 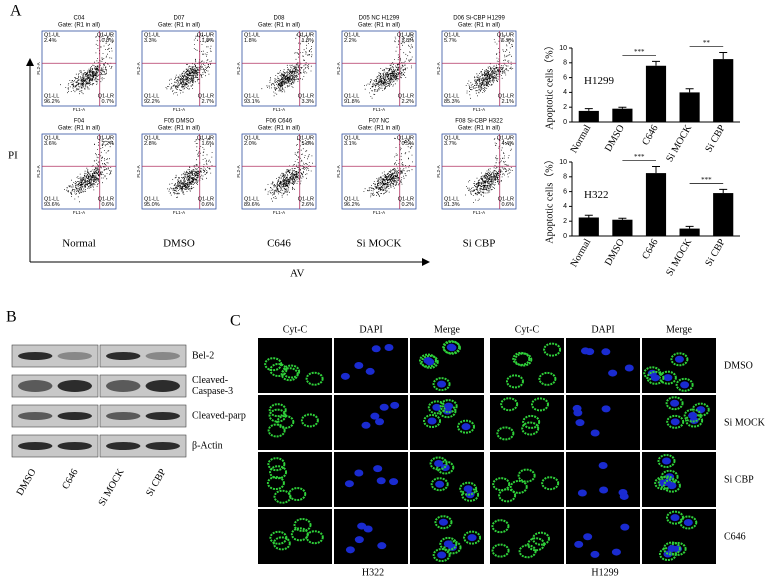 I want to click on row-label: Caspase-3, so click(x=212, y=391).